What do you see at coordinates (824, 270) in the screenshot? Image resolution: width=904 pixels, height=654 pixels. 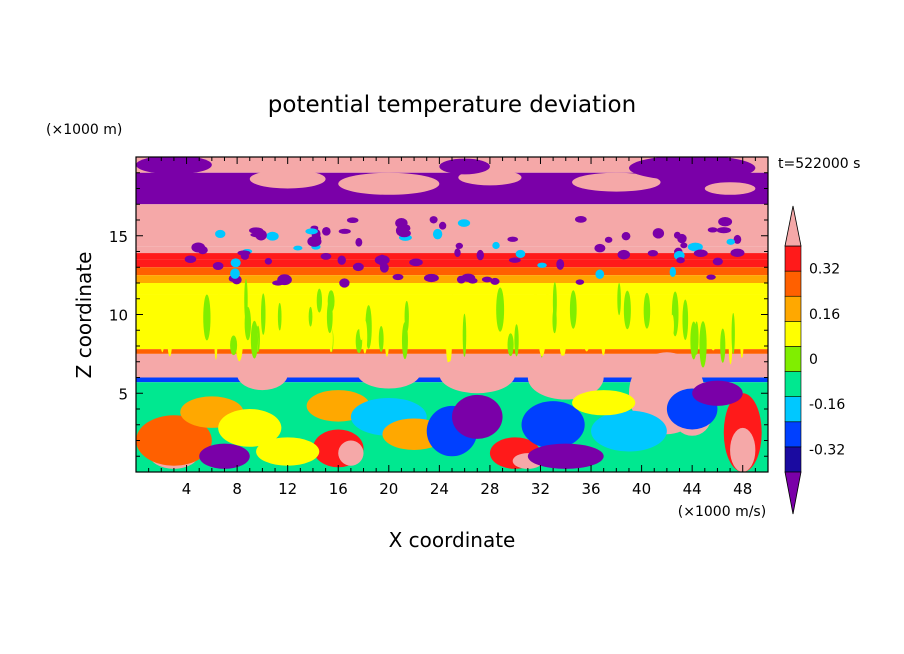 I see `colorbar-label: 0.32` at bounding box center [824, 270].